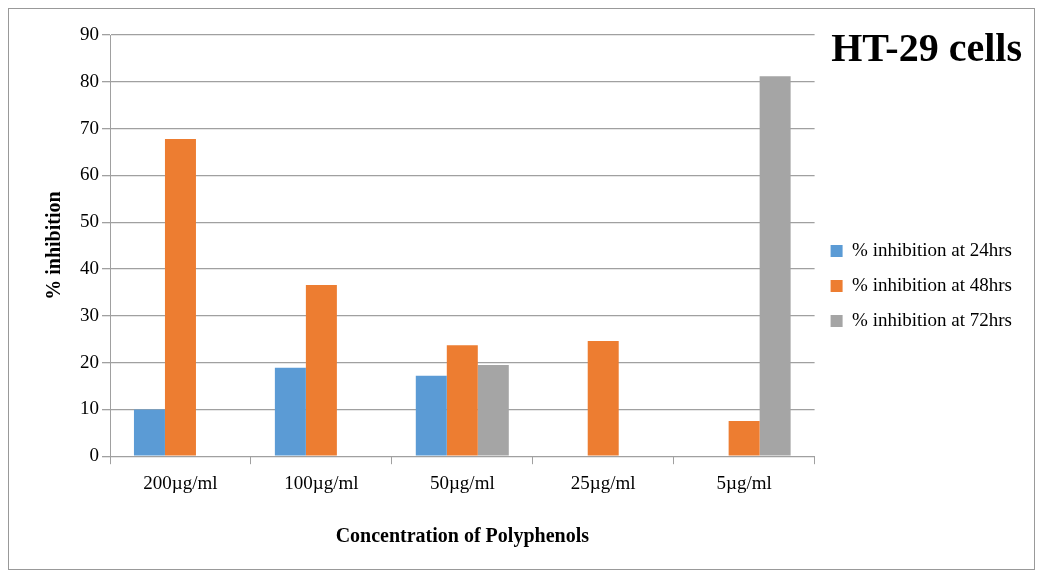  What do you see at coordinates (932, 249) in the screenshot?
I see `legend-label: % inhibition at 24hrs` at bounding box center [932, 249].